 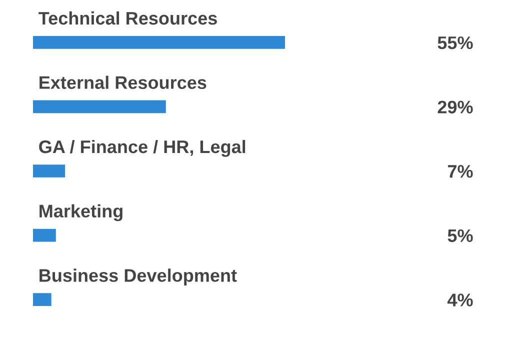 I want to click on data-label: 5%, so click(x=460, y=235).